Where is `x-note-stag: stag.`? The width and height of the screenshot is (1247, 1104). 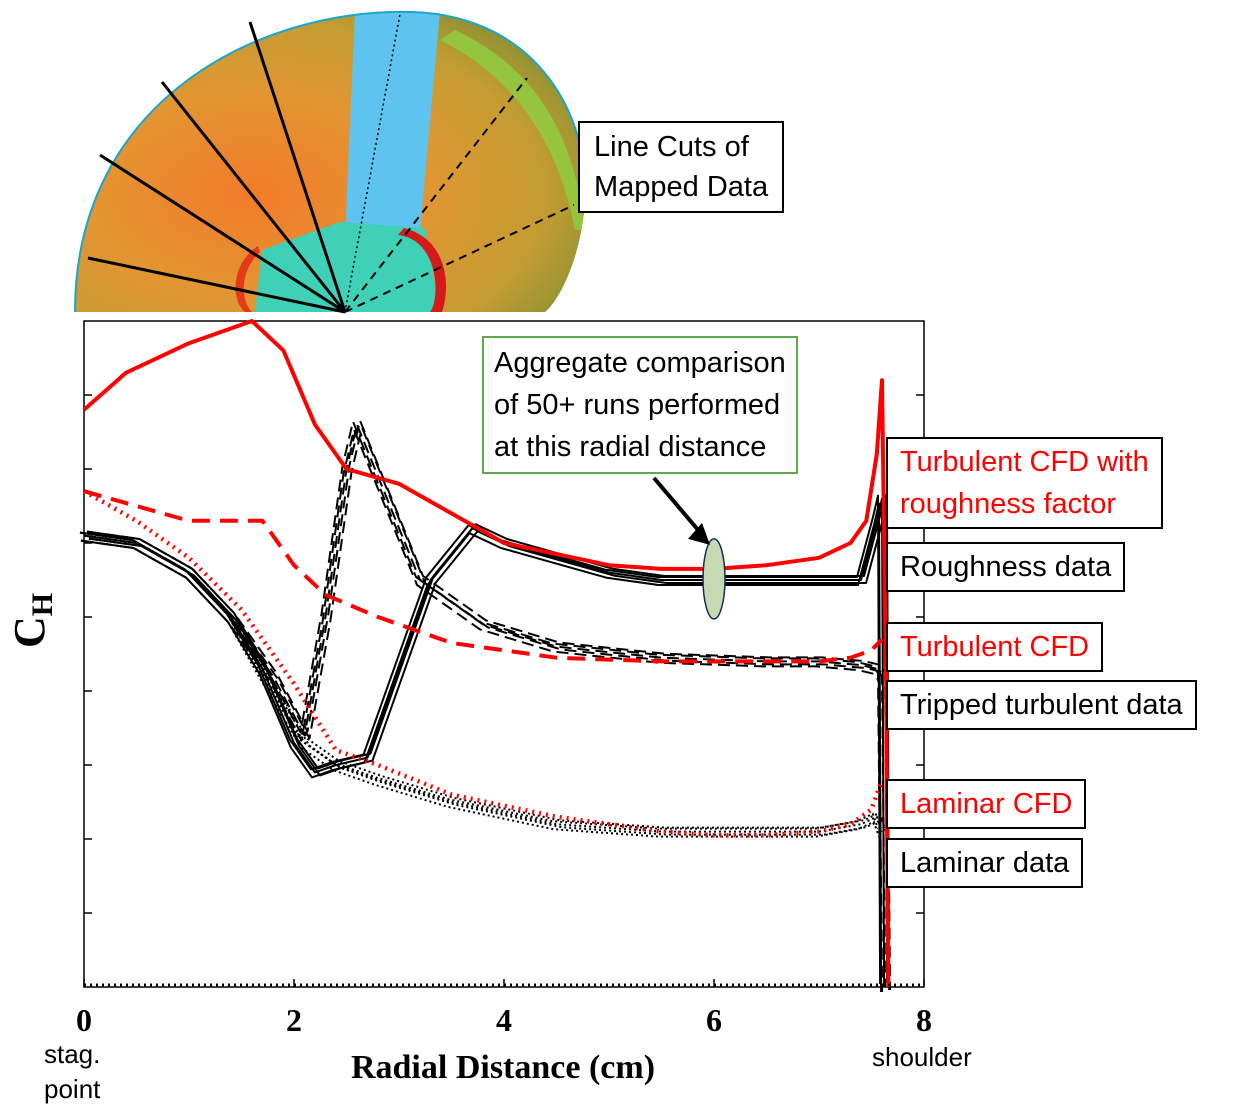
x-note-stag: stag. is located at coordinates (72, 1054).